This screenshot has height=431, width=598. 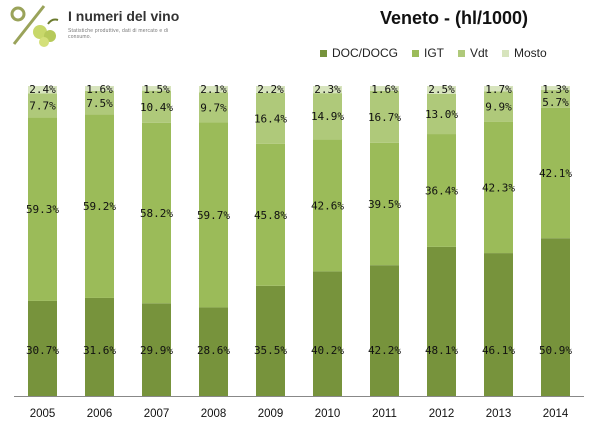 I want to click on data-label-doc-docg-2007: 29.9%, so click(x=156, y=350).